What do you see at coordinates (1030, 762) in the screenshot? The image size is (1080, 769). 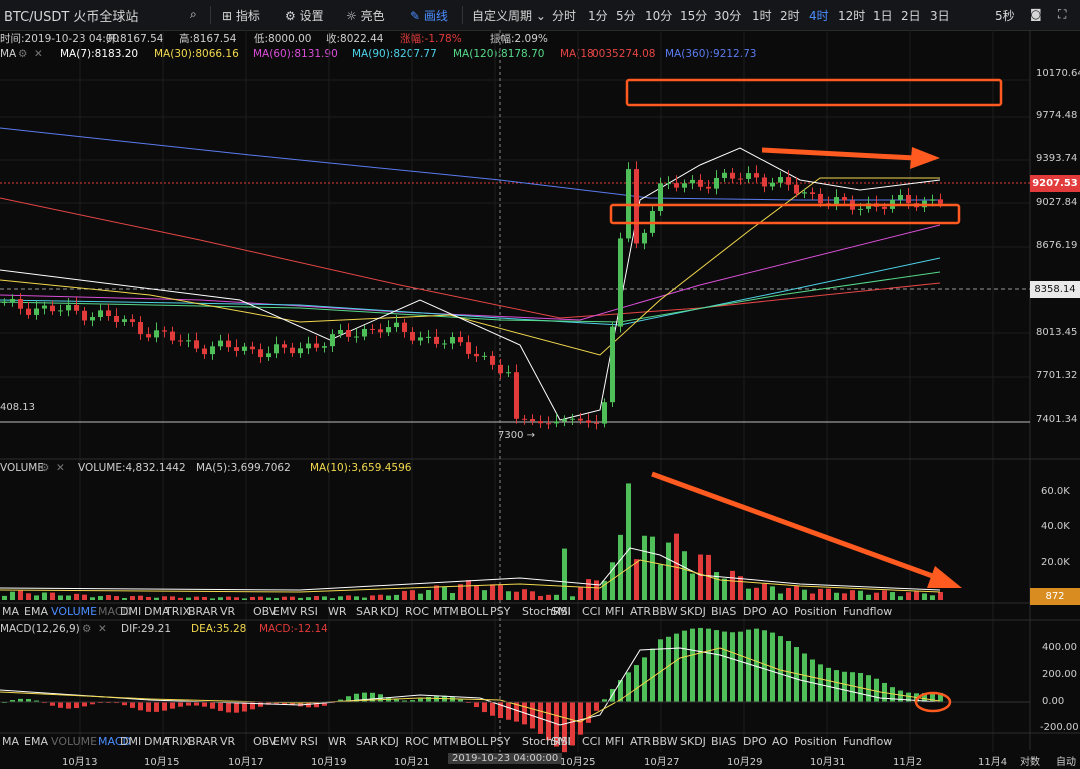 I see `log-scale-toggle: 对数` at bounding box center [1030, 762].